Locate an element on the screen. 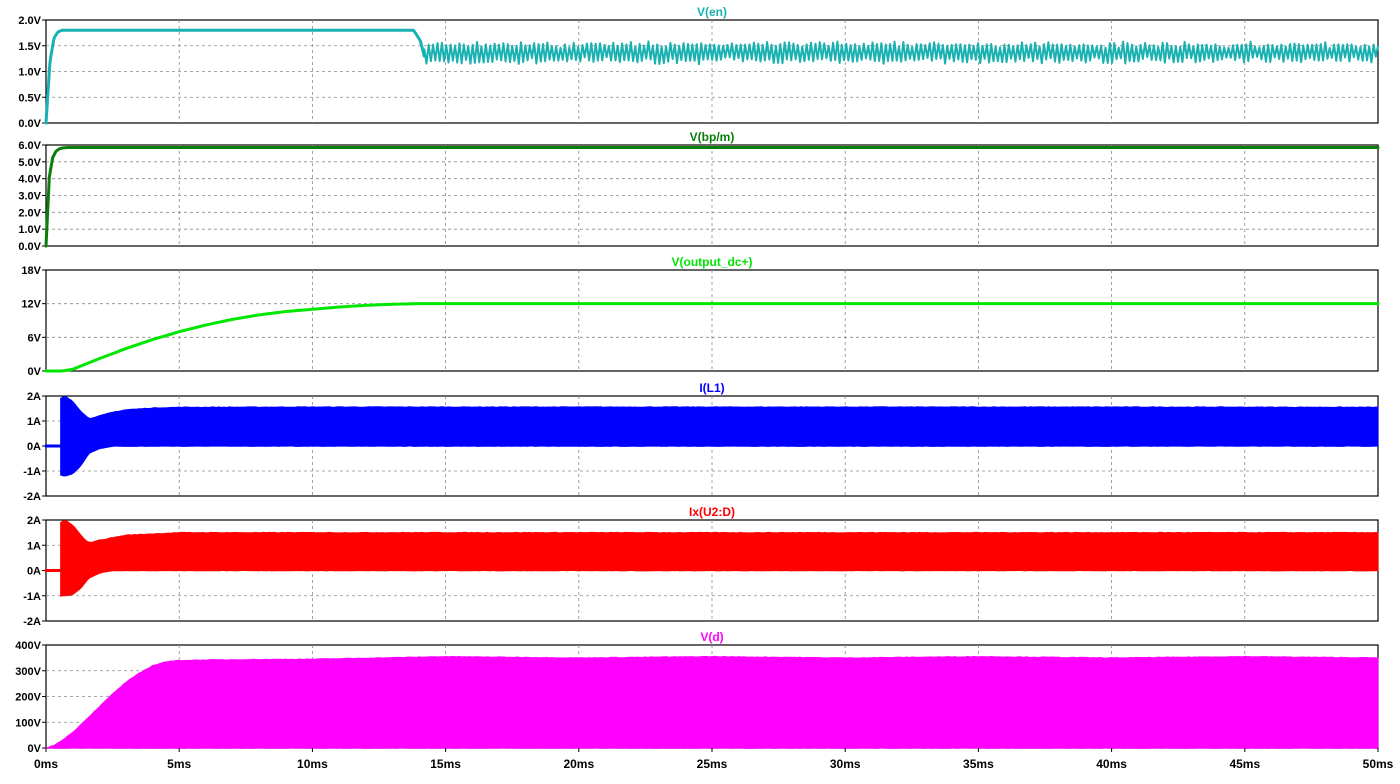  series-oscillation is located at coordinates (901, 53).